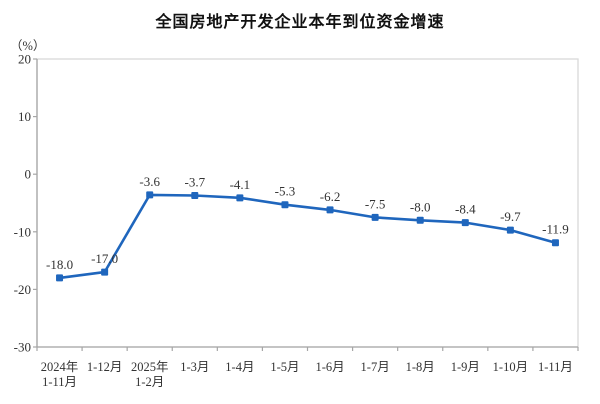  I want to click on x-axis-label: 1-7月, so click(375, 367).